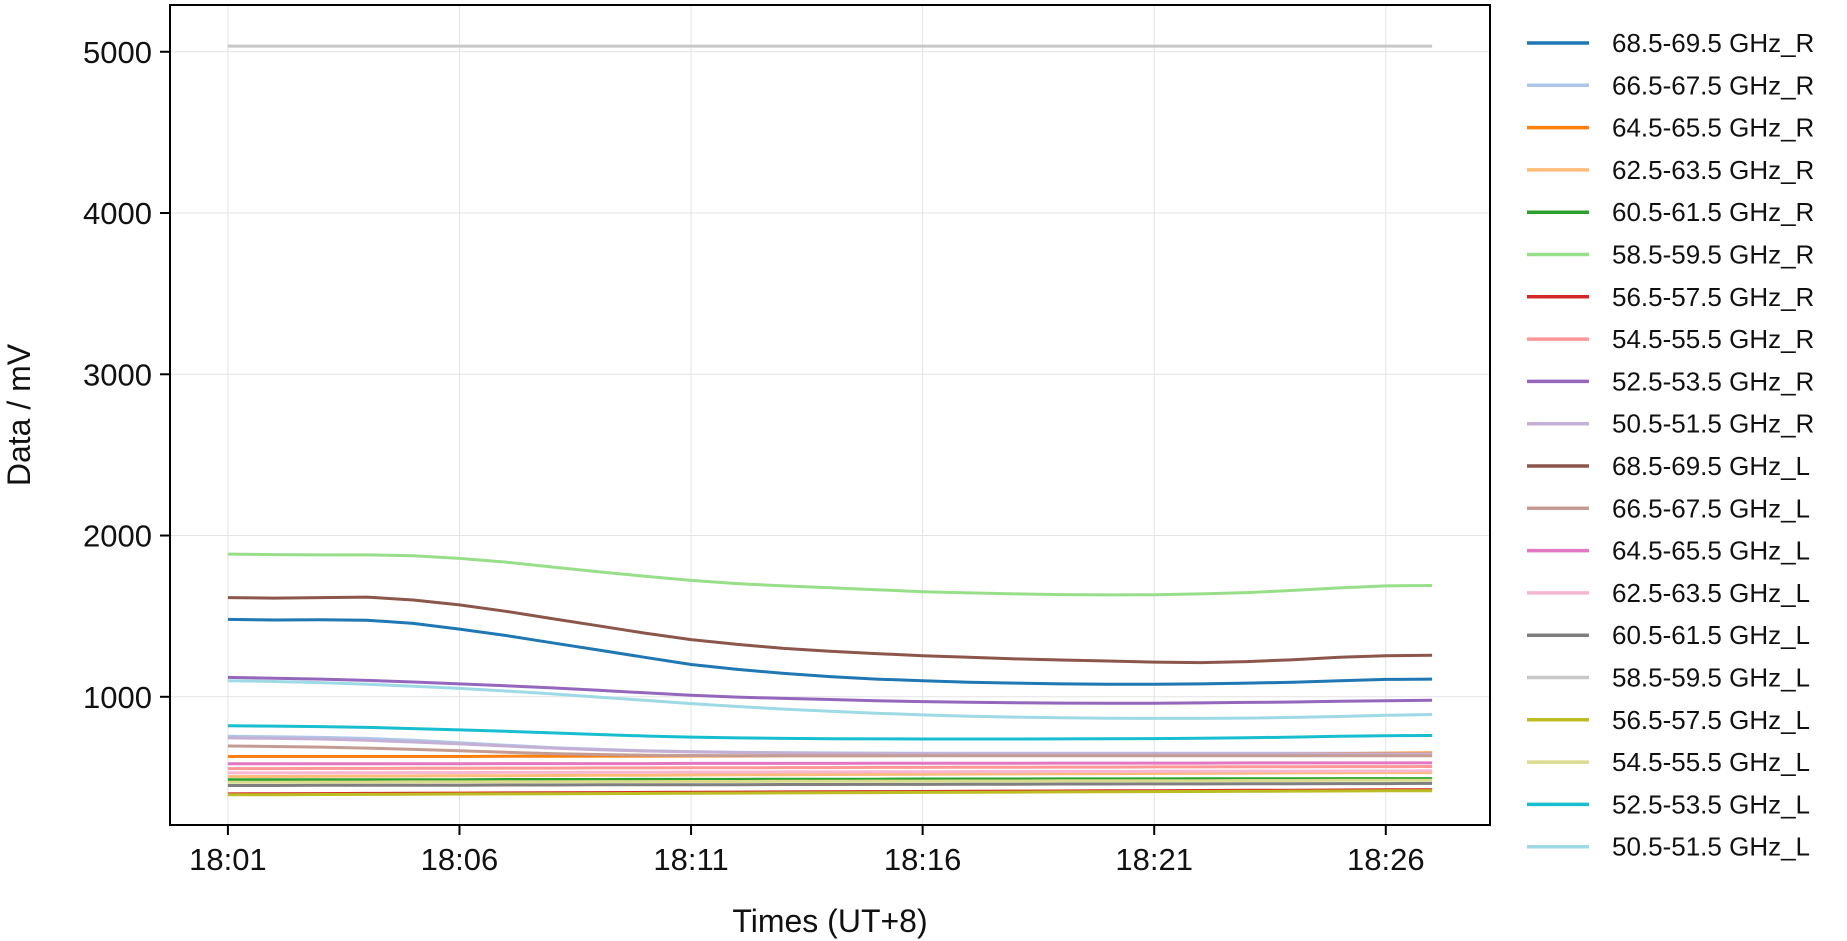 The width and height of the screenshot is (1847, 941). Describe the element at coordinates (1711, 466) in the screenshot. I see `legend-label: 68.5-69.5 GHz_L` at that location.